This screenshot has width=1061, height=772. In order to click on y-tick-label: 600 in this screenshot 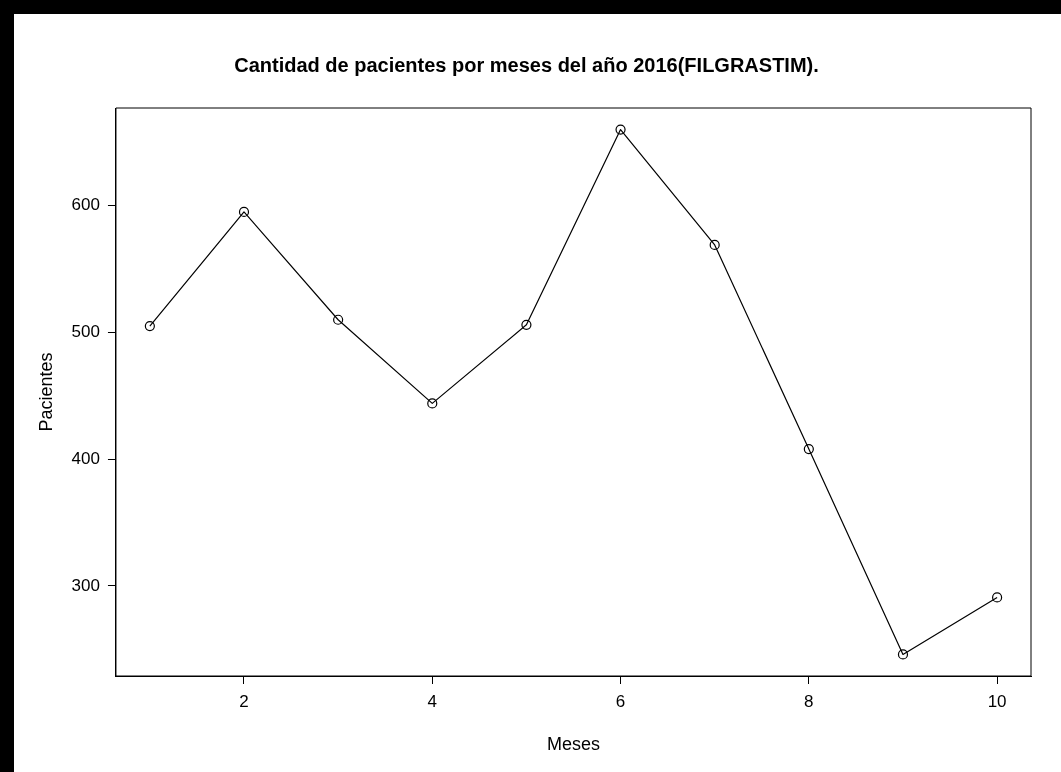, I will do `click(85, 205)`.